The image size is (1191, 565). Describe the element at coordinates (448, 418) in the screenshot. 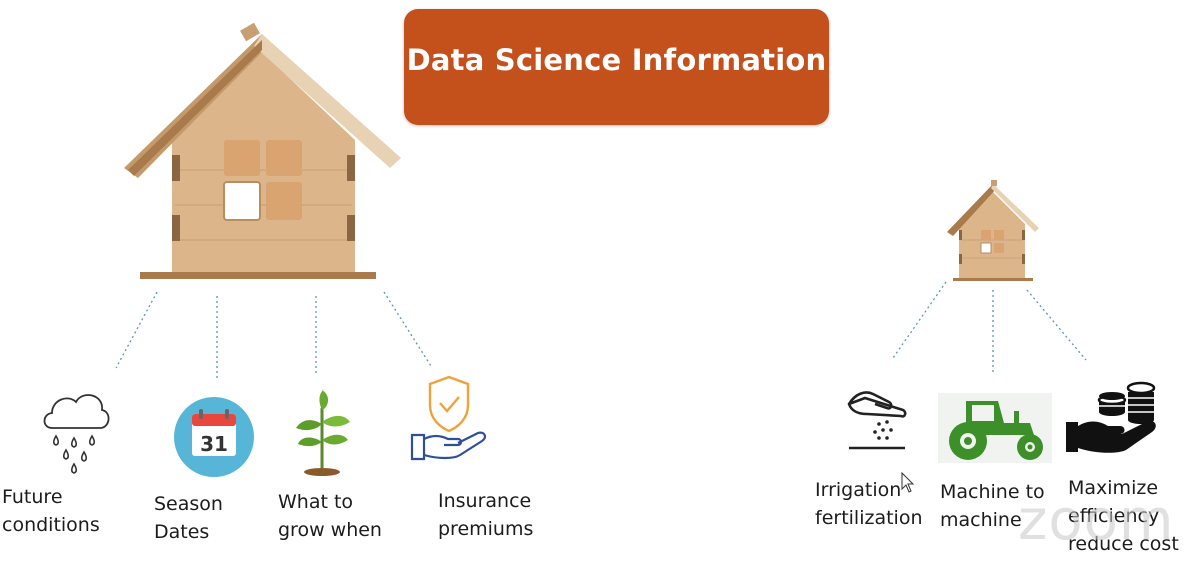

I see `shield-hand-icon` at that location.